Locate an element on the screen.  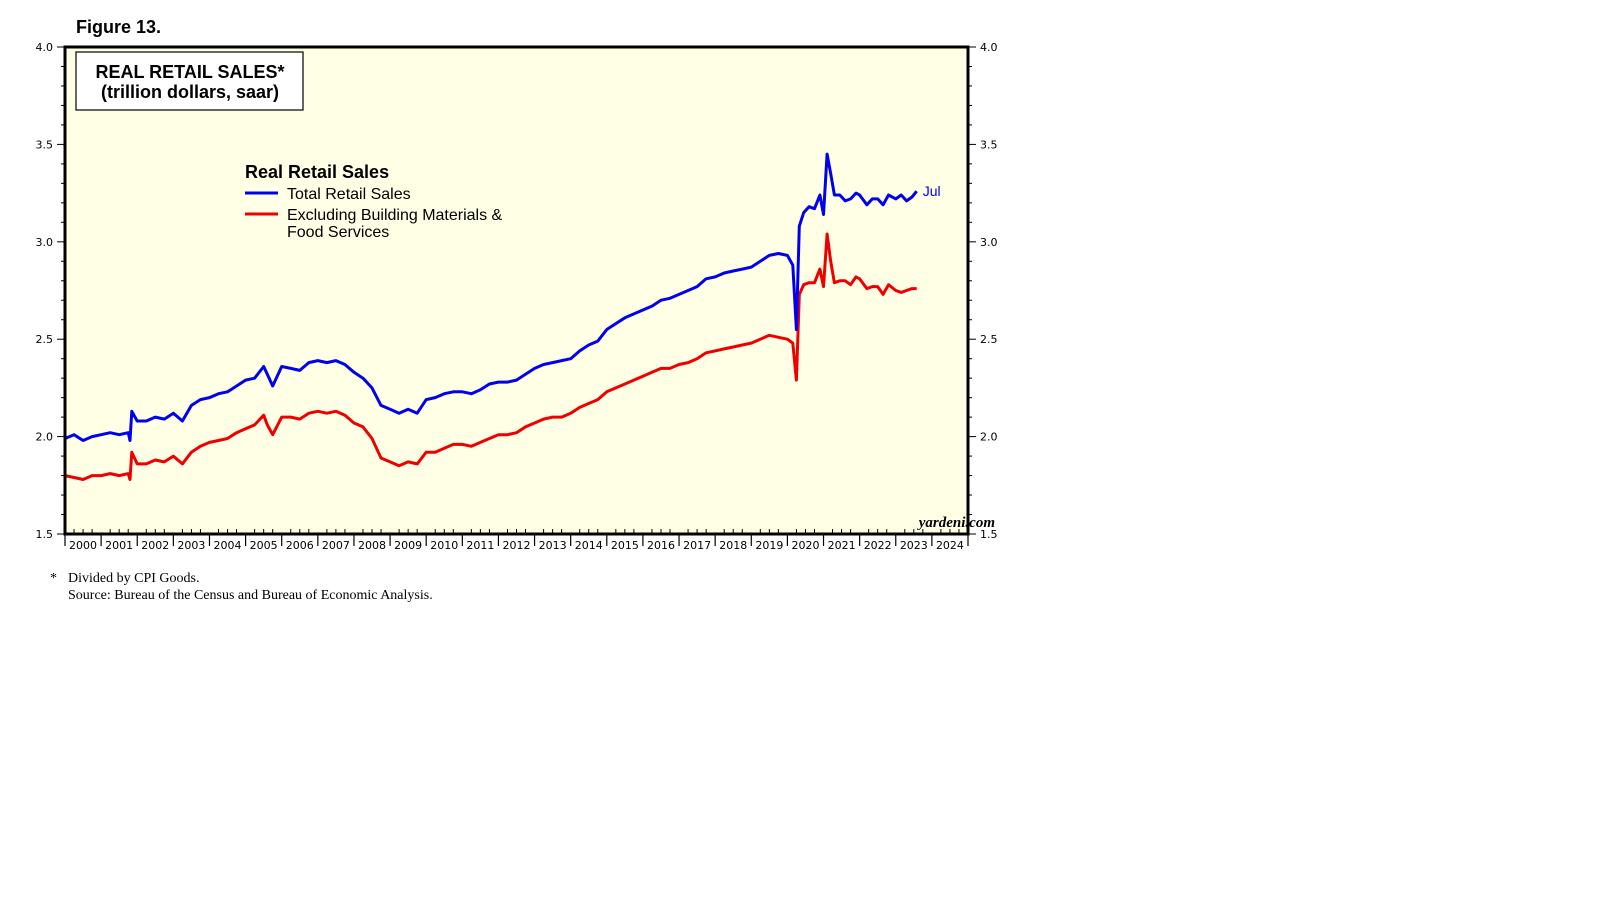
y-tick-label-right: 2.0 is located at coordinates (989, 437).